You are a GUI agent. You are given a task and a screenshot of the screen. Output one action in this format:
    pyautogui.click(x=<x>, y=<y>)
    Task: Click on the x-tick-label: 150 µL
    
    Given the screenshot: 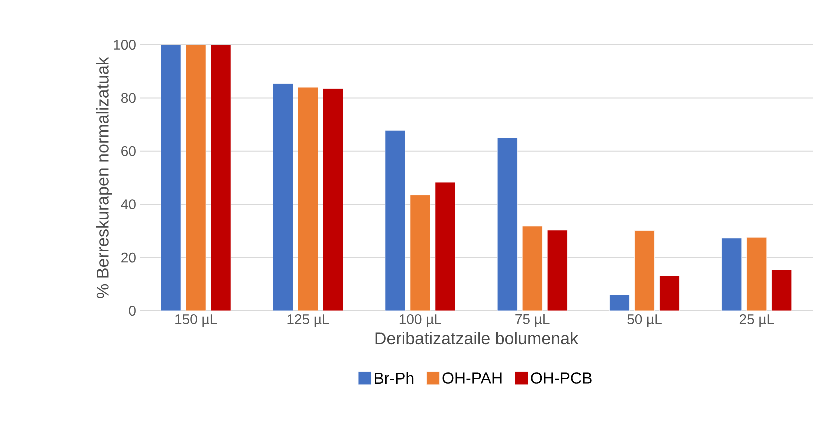 What is the action you would take?
    pyautogui.click(x=197, y=321)
    